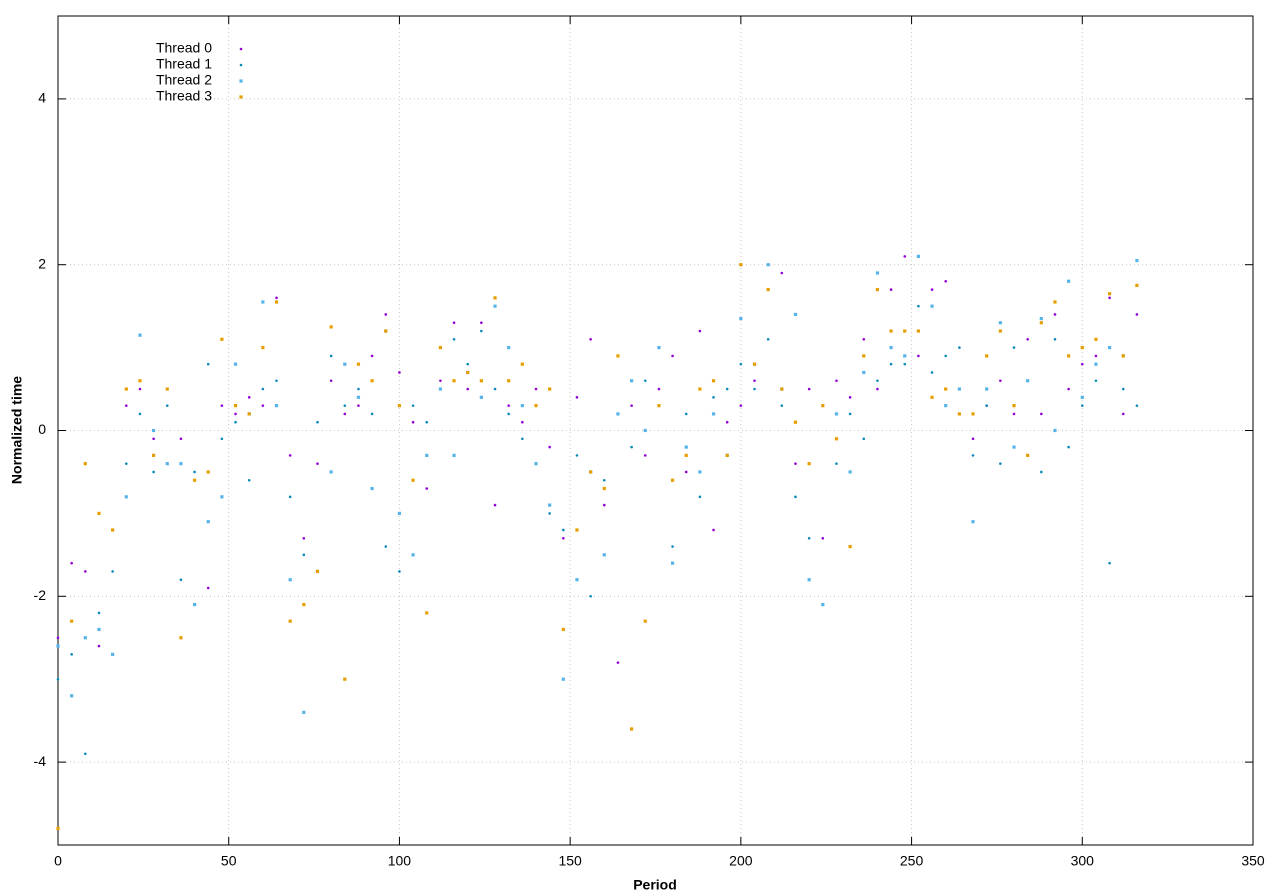 The image size is (1280, 896). What do you see at coordinates (184, 96) in the screenshot?
I see `legend-label: Thread 3` at bounding box center [184, 96].